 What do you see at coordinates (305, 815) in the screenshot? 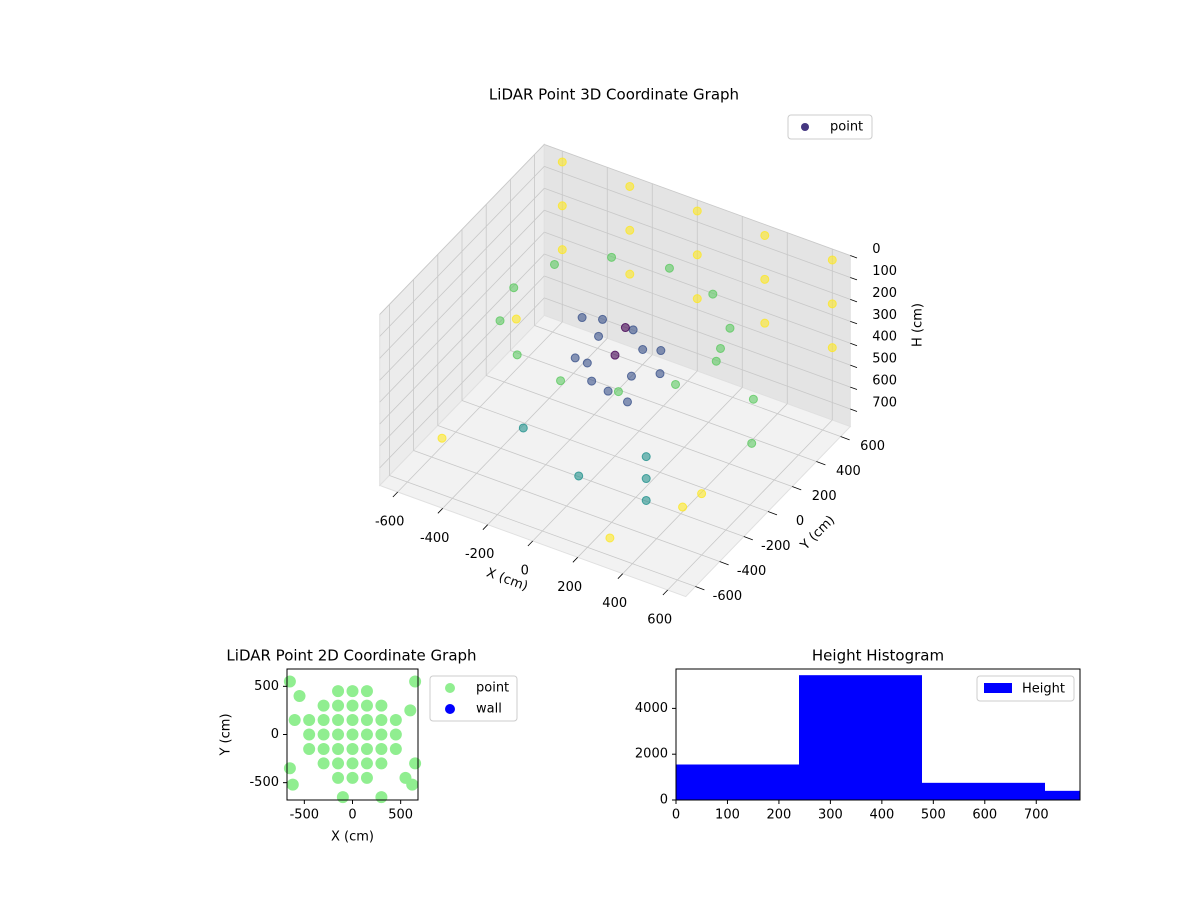
I see `x-tick-label: -500` at bounding box center [305, 815].